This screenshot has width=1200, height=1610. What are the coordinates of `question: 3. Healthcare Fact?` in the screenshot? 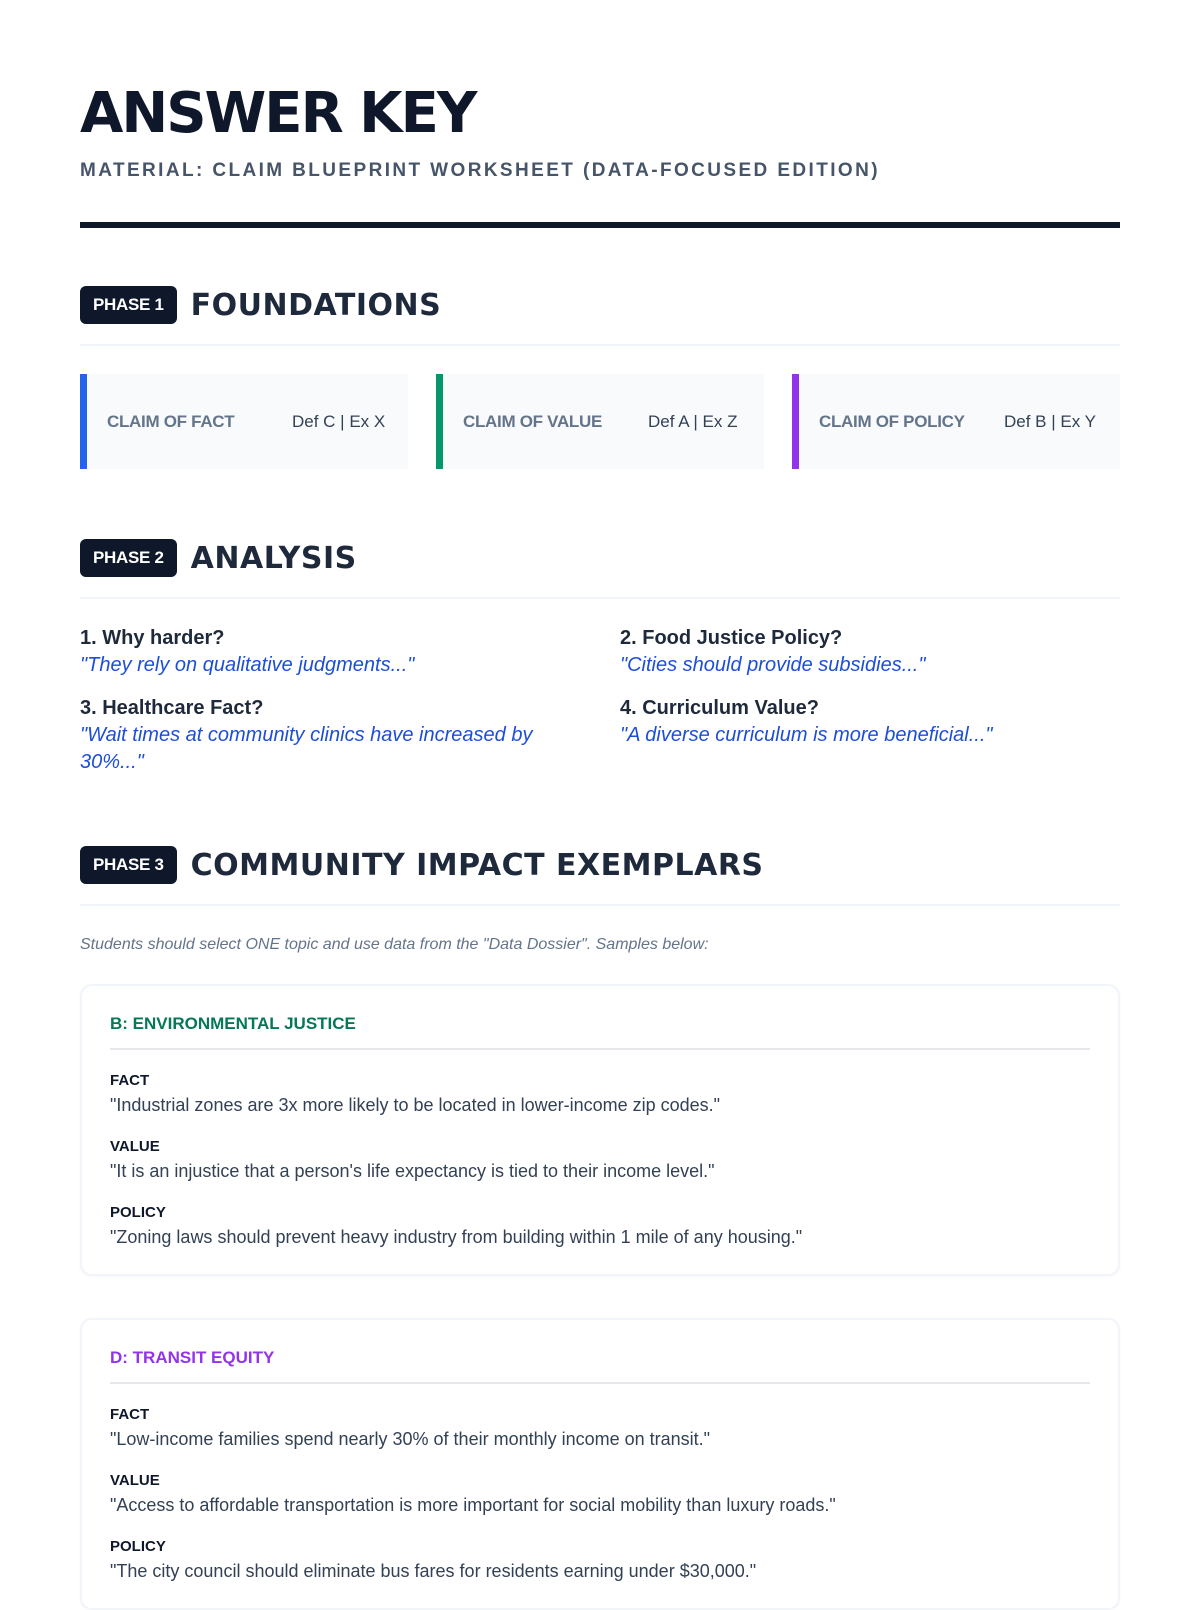 It's located at (172, 708).